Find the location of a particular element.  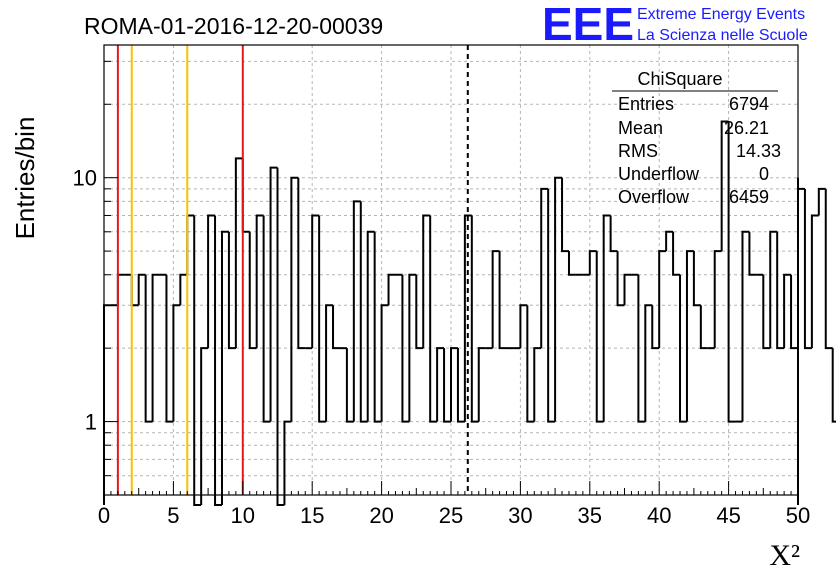

stats-label-rms: RMS is located at coordinates (638, 151).